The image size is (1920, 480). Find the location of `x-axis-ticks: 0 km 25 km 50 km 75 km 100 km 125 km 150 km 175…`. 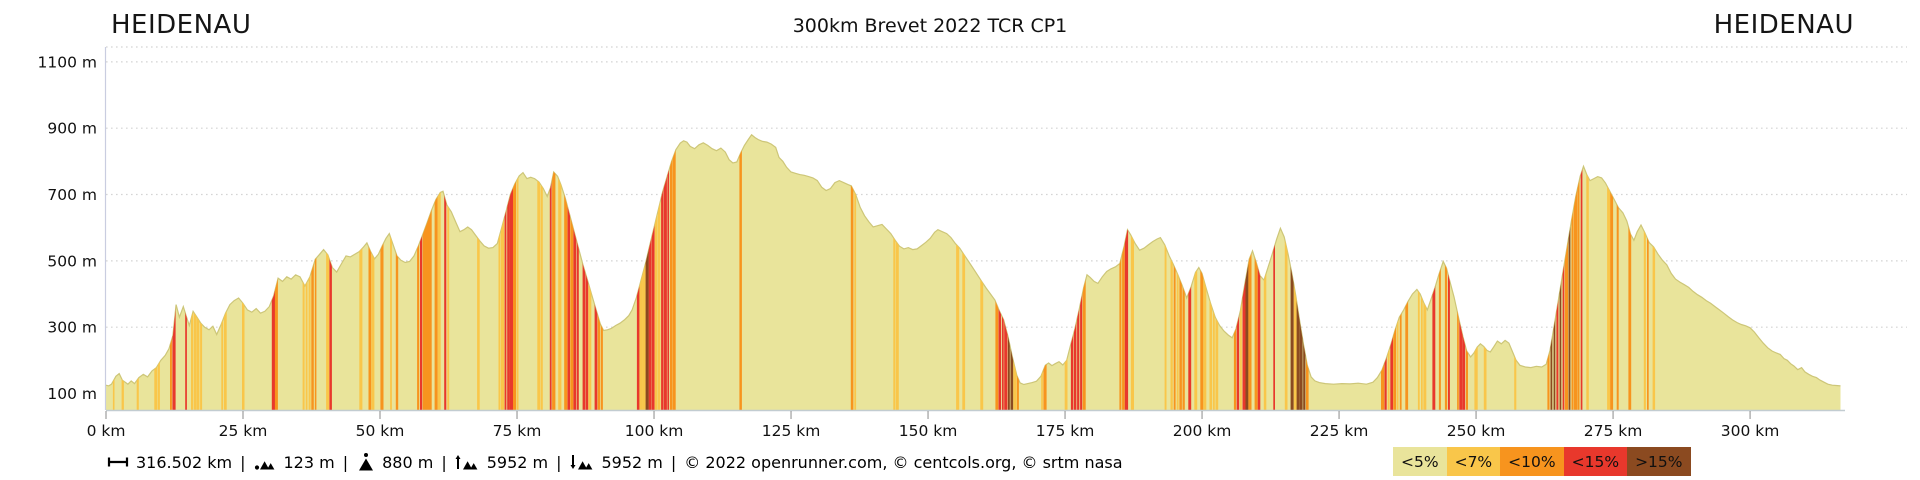

x-axis-ticks: 0 km 25 km 50 km 75 km 100 km 125 km 150 km 175… is located at coordinates (933, 425).